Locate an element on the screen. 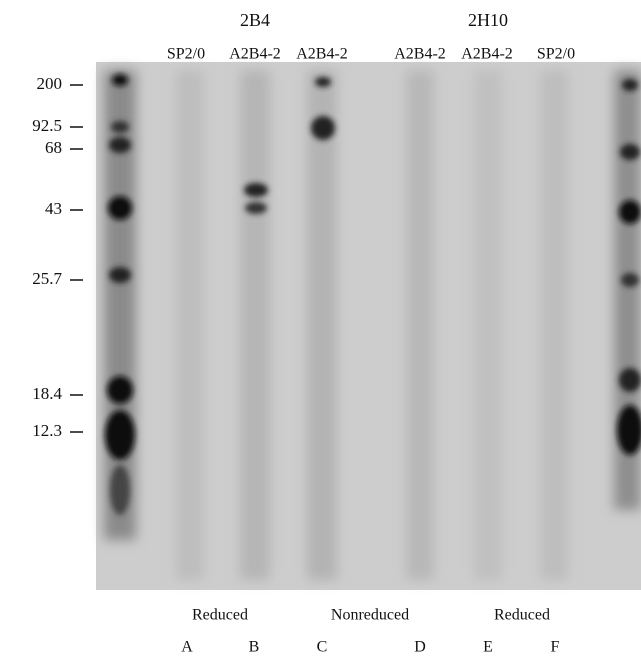 The width and height of the screenshot is (641, 659). lane-letter: D is located at coordinates (420, 647).